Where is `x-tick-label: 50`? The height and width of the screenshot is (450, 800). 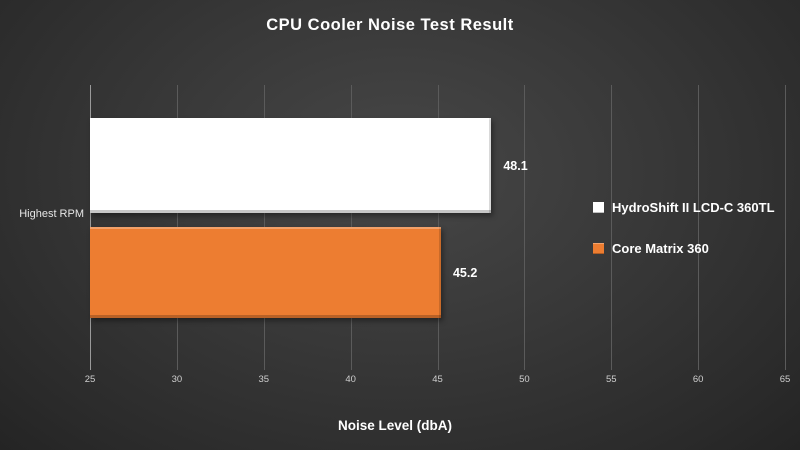 x-tick-label: 50 is located at coordinates (524, 379).